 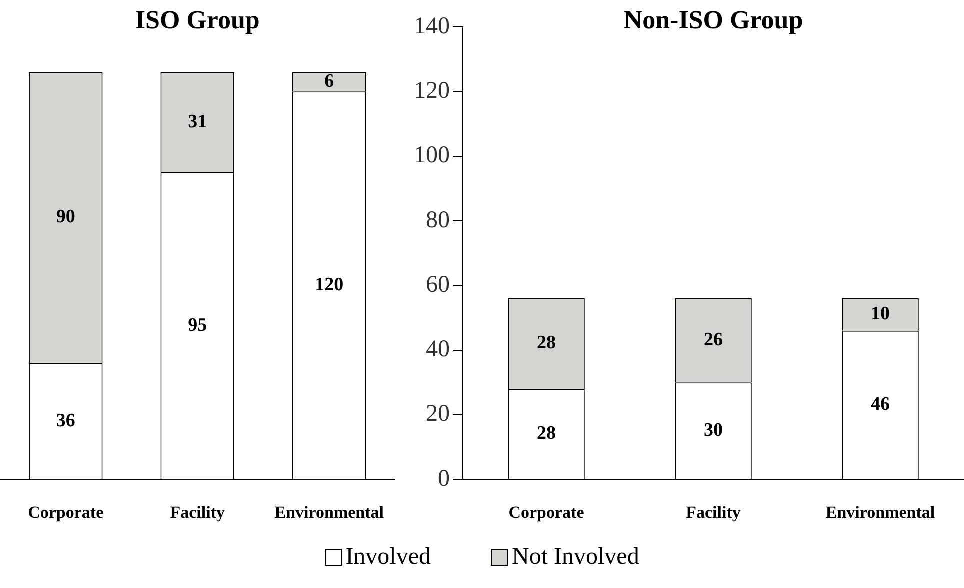 What do you see at coordinates (432, 91) in the screenshot?
I see `y-tick-label: 120` at bounding box center [432, 91].